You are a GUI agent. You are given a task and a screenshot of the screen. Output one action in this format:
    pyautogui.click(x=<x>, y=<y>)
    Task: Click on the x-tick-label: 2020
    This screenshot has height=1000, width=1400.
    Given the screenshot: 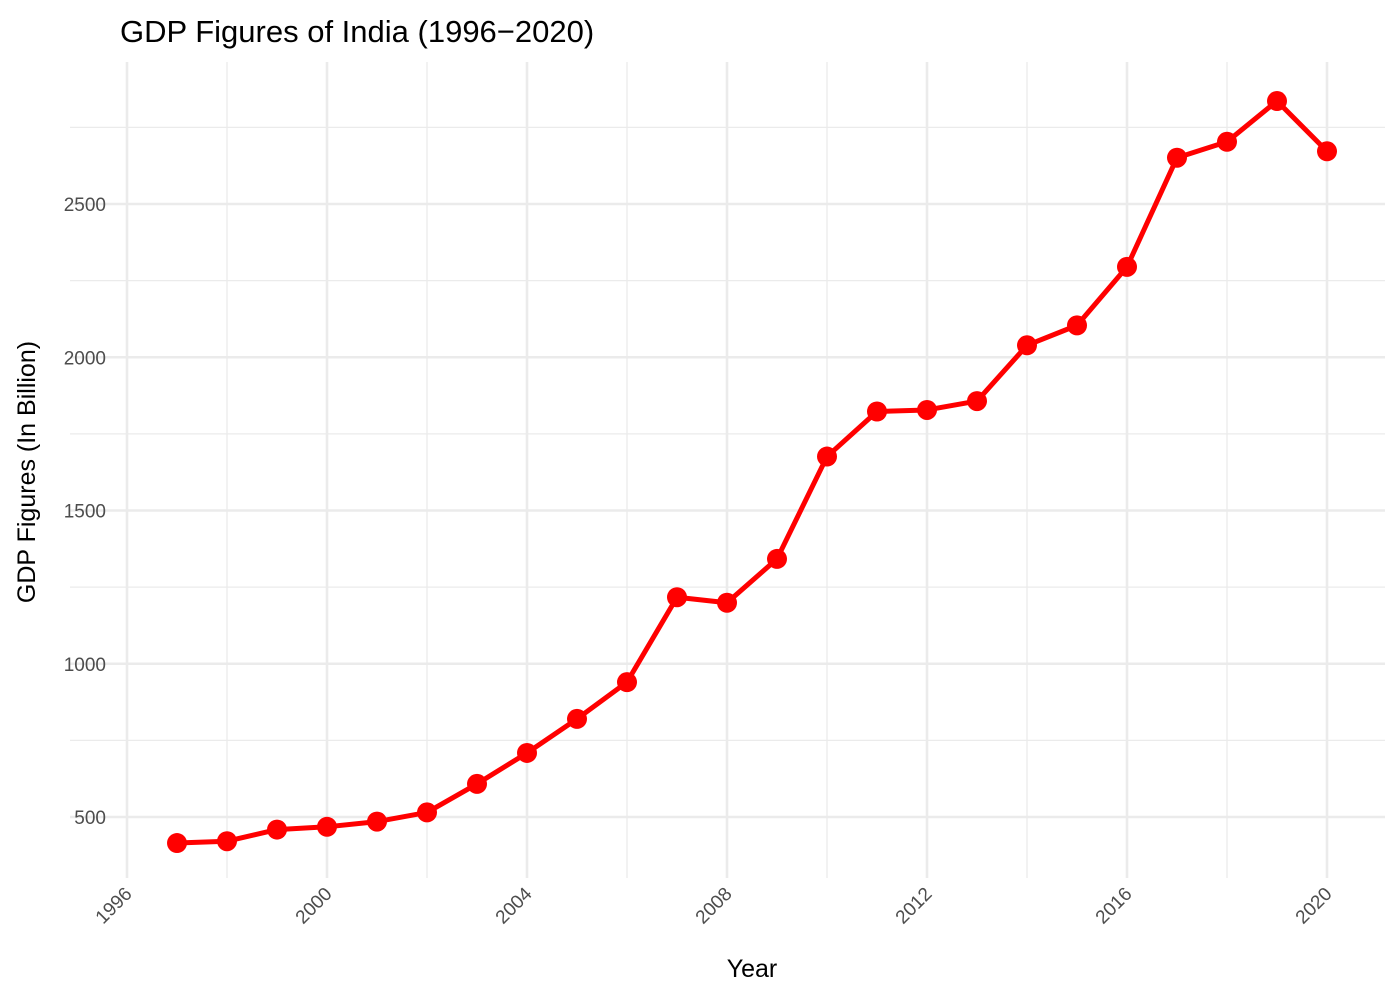 What is the action you would take?
    pyautogui.click(x=1314, y=906)
    